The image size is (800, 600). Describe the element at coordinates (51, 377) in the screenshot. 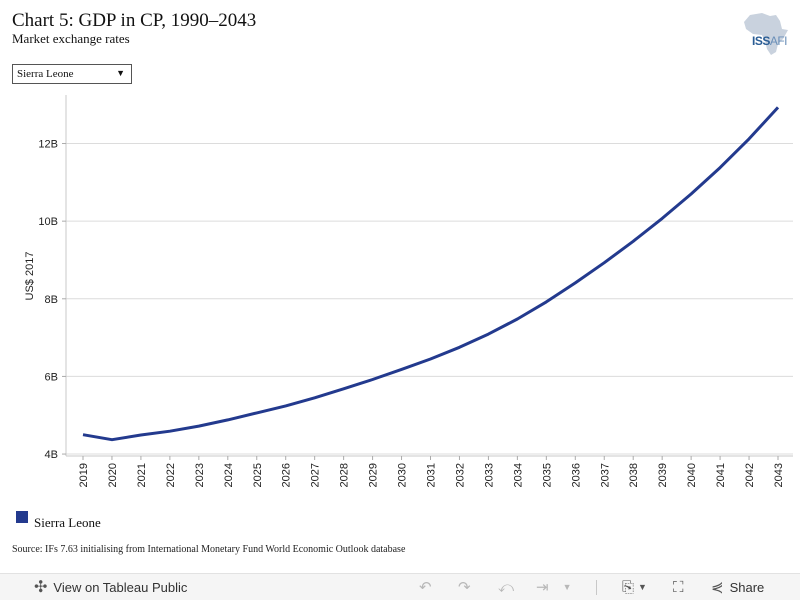

I see `y-tick-label: 6B` at that location.